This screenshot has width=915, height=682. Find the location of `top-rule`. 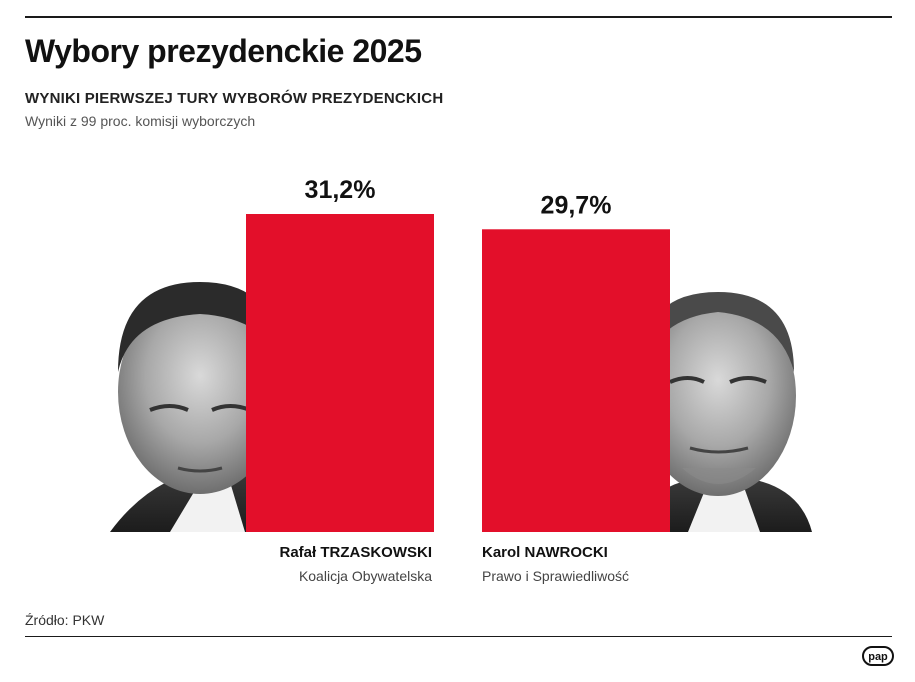

top-rule is located at coordinates (458, 17).